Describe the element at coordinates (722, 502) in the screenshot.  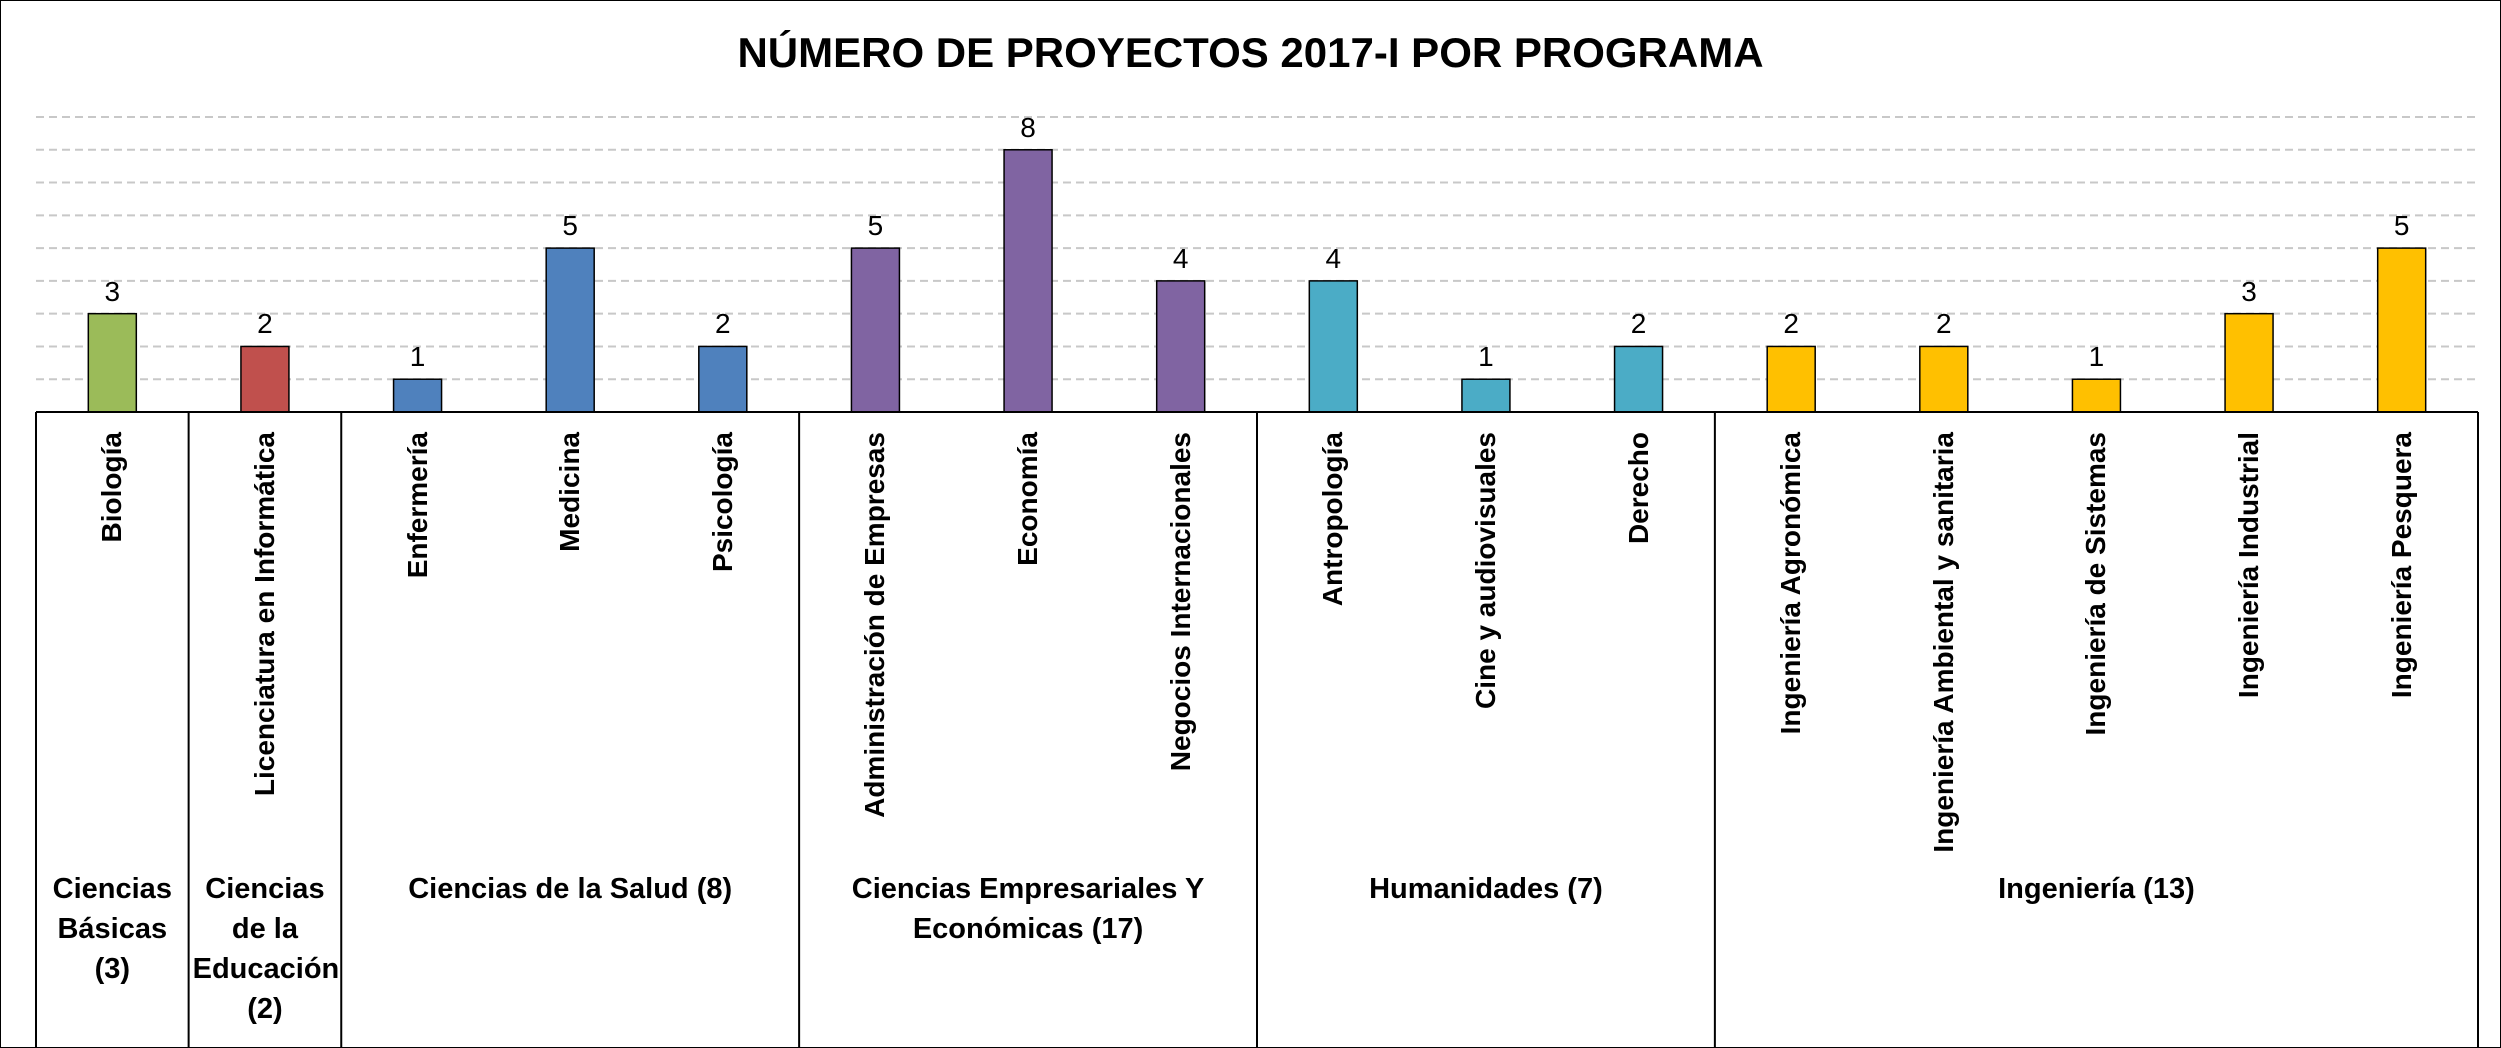
I see `x-tick-text: Psicología` at that location.